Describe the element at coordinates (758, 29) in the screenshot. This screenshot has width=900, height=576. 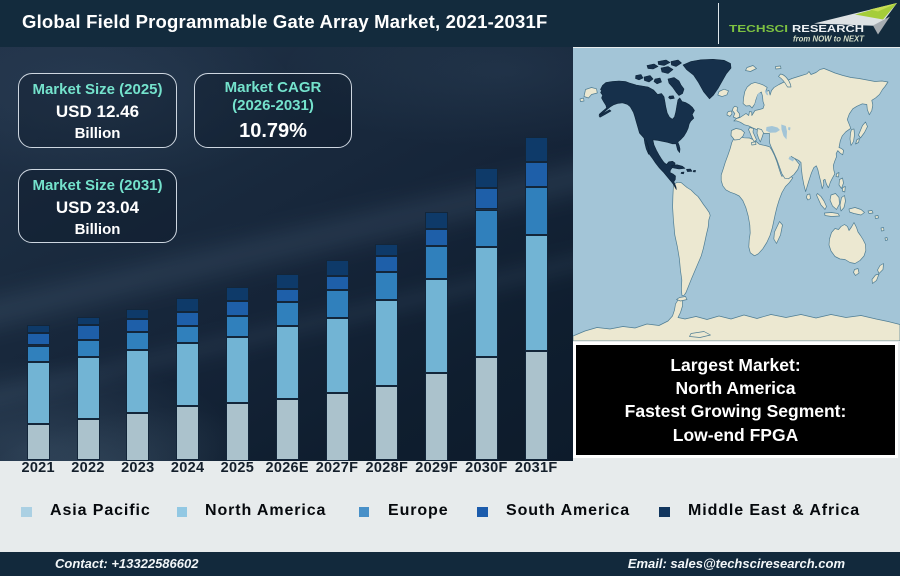
I see `svg-text: TECHSCI` at that location.